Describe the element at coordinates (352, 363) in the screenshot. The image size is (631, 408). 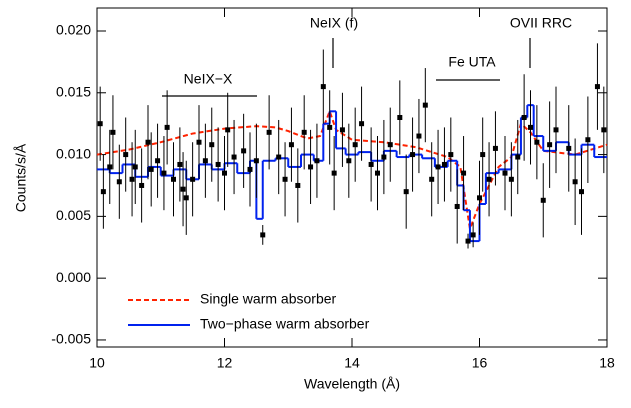
I see `x-tick-label: 14` at that location.